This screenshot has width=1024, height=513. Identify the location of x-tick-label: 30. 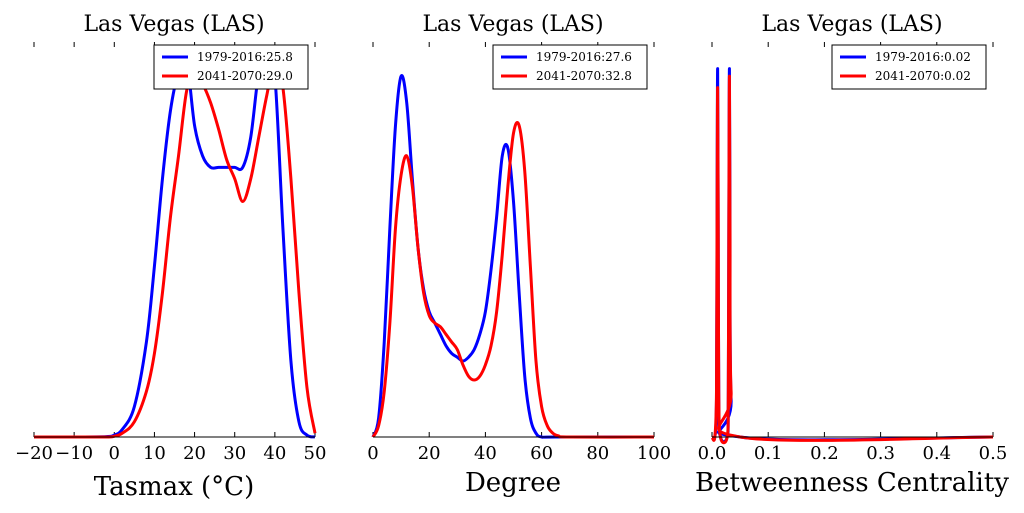
(234, 453).